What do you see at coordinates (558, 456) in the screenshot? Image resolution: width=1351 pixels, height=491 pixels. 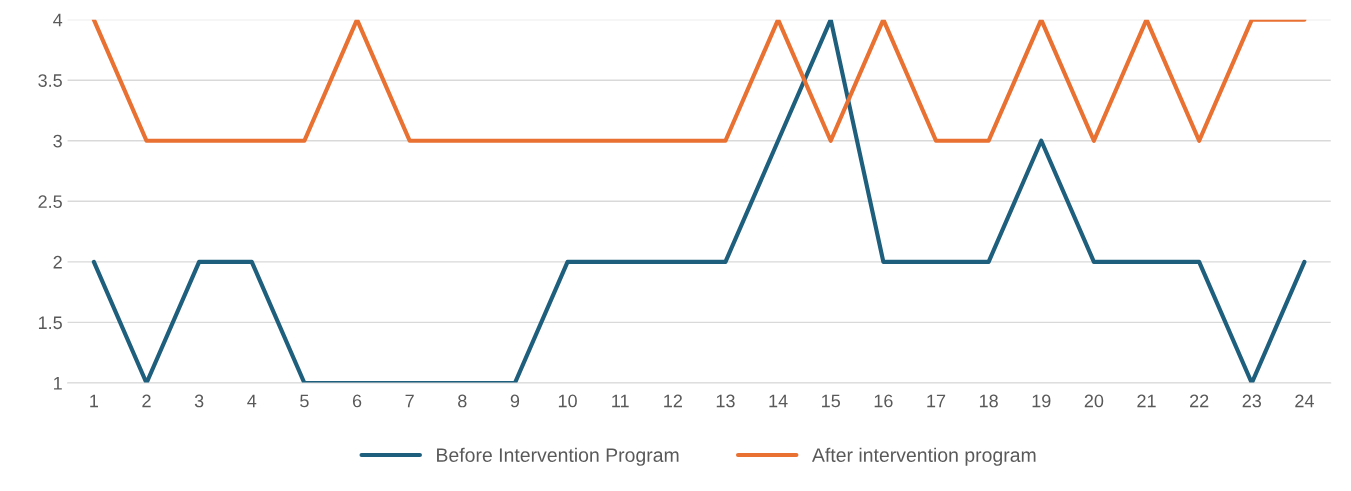 I see `legend-label: Before Intervention Program` at bounding box center [558, 456].